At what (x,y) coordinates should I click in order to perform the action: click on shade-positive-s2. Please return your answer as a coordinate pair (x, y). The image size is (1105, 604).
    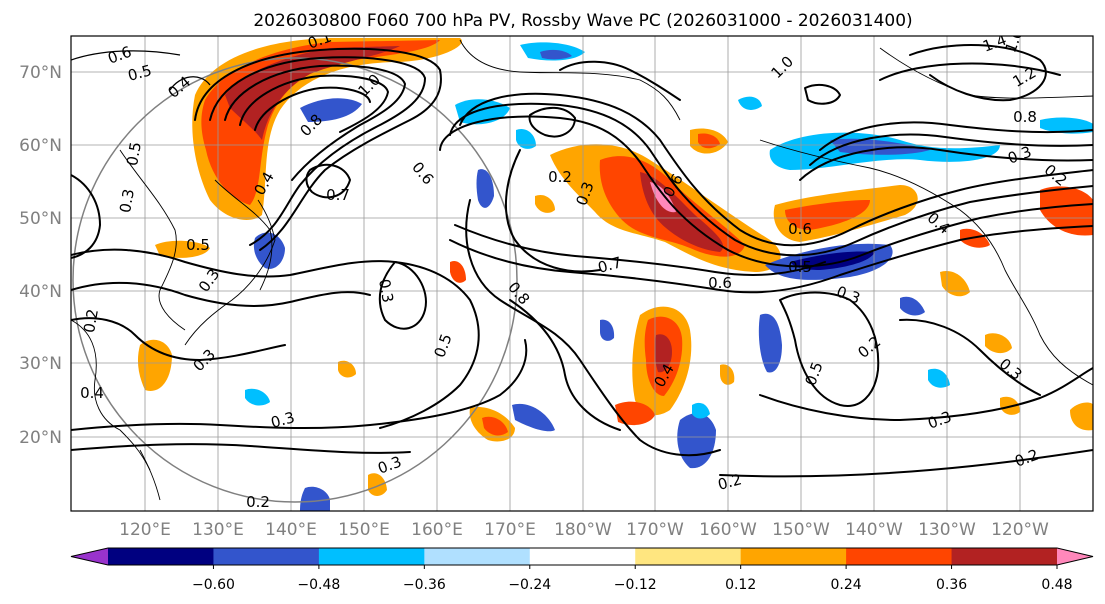
    Looking at the image, I should click on (377, 484).